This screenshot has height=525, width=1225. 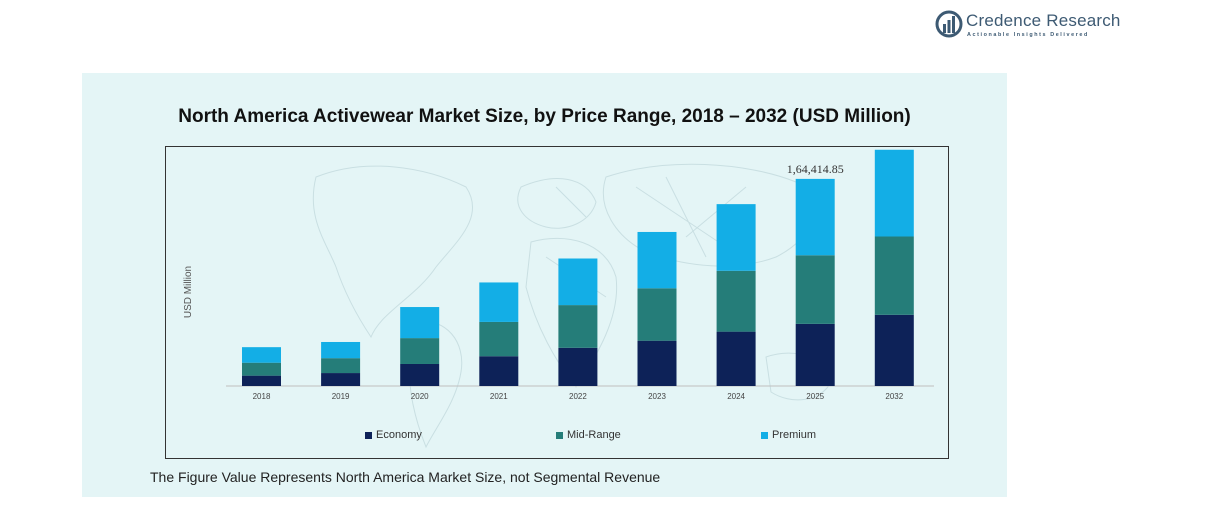 I want to click on bar-chart-circle-icon, so click(x=949, y=24).